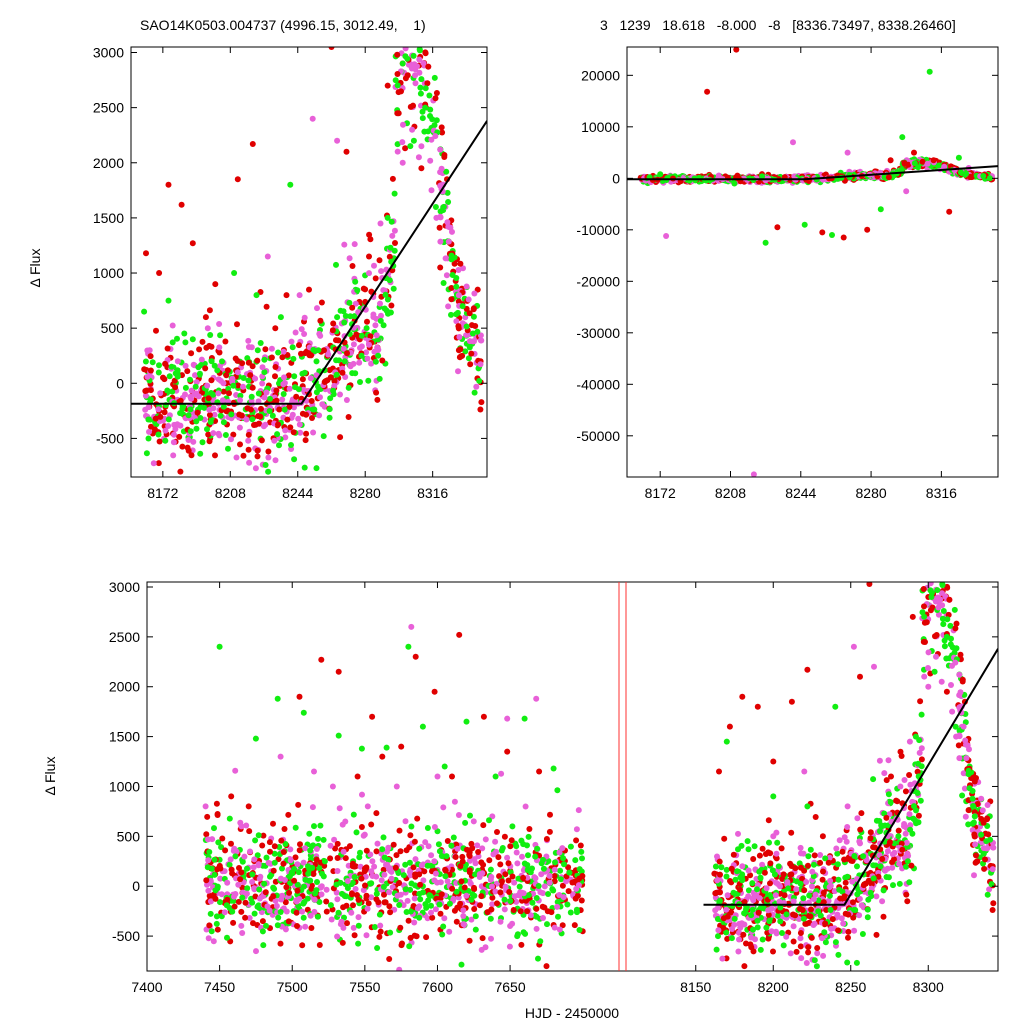  I want to click on bottom-late-xtick-label: 8250, so click(850, 987).